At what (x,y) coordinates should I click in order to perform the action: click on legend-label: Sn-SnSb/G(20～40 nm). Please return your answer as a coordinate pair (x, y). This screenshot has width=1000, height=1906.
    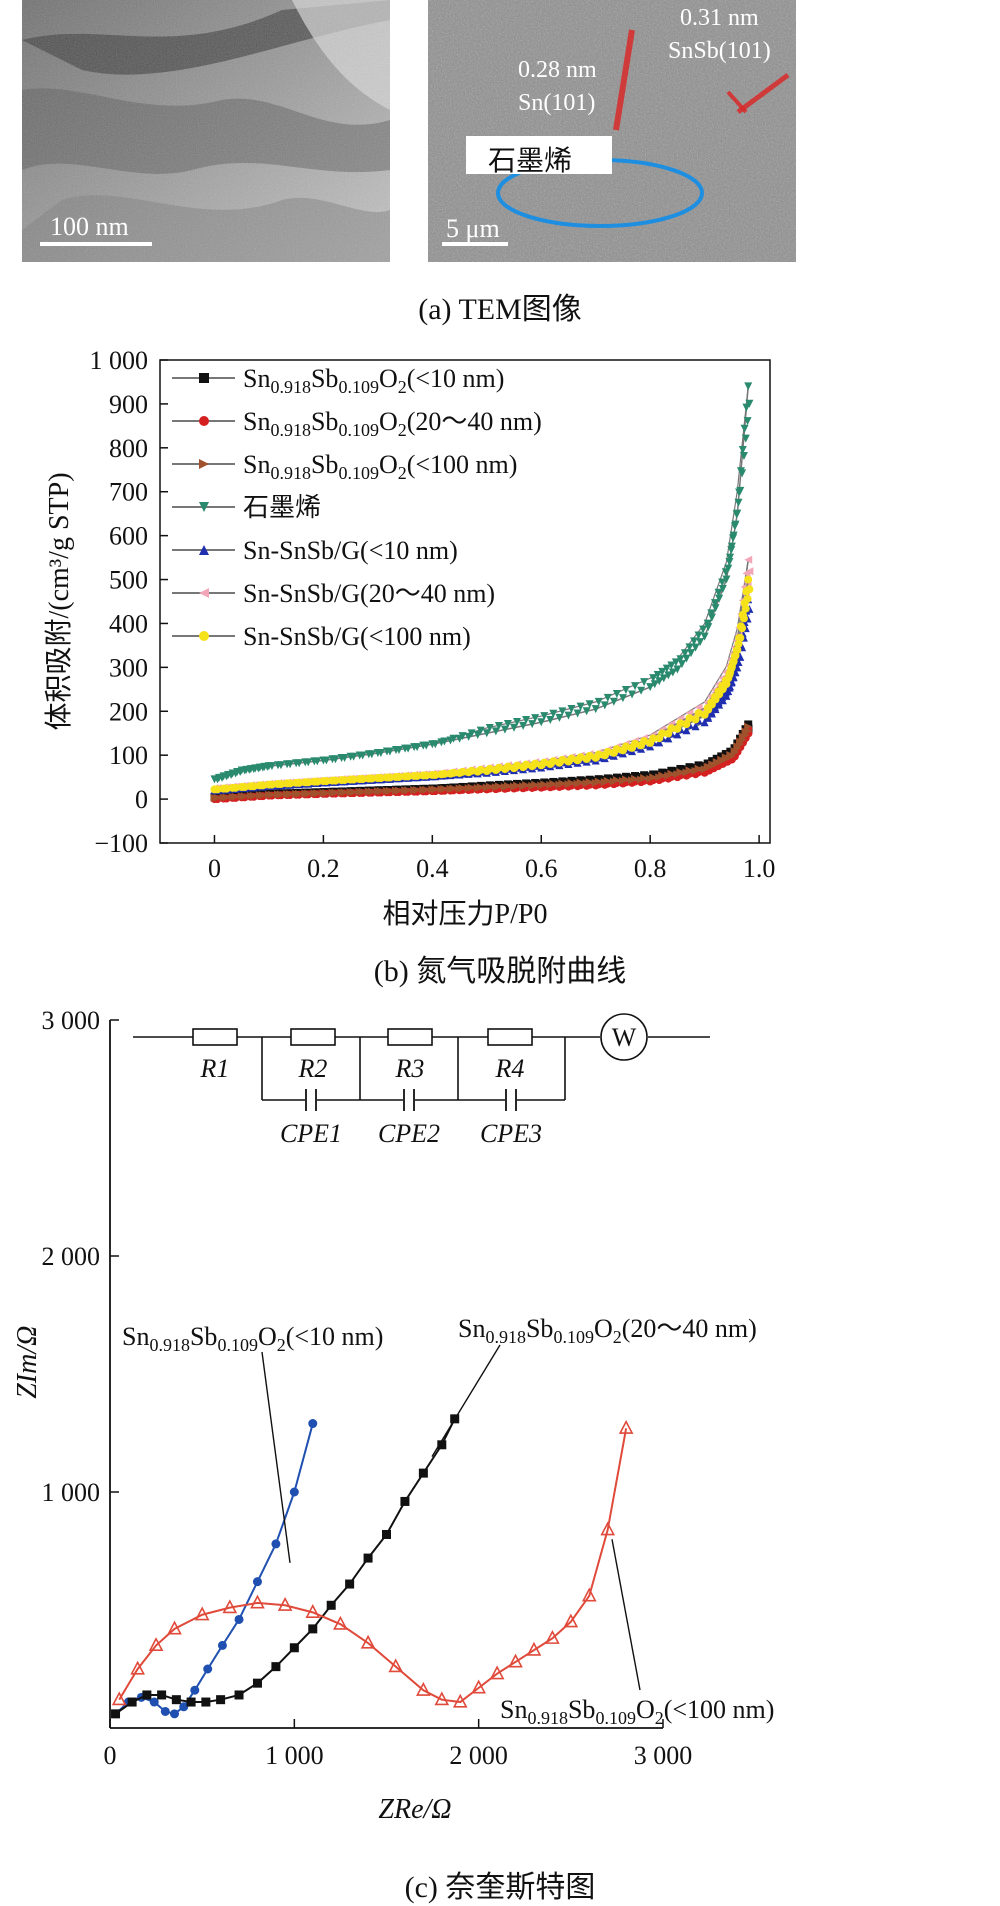
    Looking at the image, I should click on (369, 593).